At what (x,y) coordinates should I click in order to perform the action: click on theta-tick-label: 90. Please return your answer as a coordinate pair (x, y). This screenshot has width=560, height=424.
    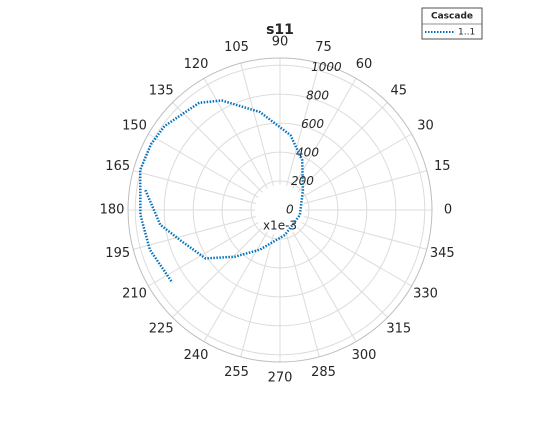
    Looking at the image, I should click on (280, 42).